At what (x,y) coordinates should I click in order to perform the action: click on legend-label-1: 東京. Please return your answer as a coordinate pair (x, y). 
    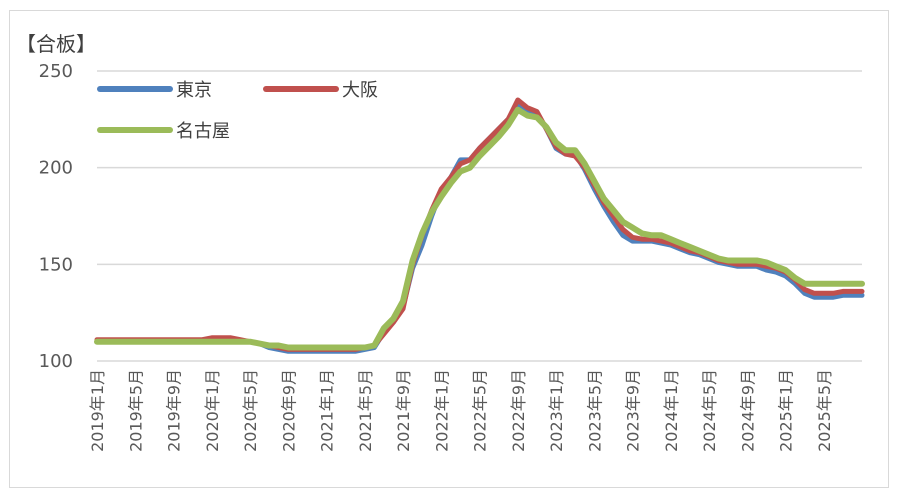
    Looking at the image, I should click on (194, 90).